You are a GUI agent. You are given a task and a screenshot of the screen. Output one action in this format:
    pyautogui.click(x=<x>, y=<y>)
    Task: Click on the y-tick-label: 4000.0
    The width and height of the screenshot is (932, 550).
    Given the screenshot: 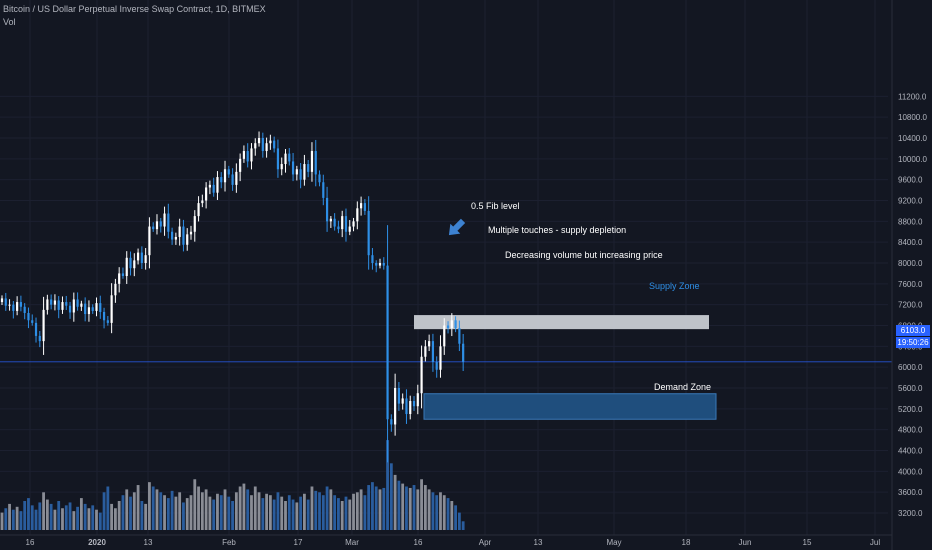 What is the action you would take?
    pyautogui.click(x=910, y=471)
    